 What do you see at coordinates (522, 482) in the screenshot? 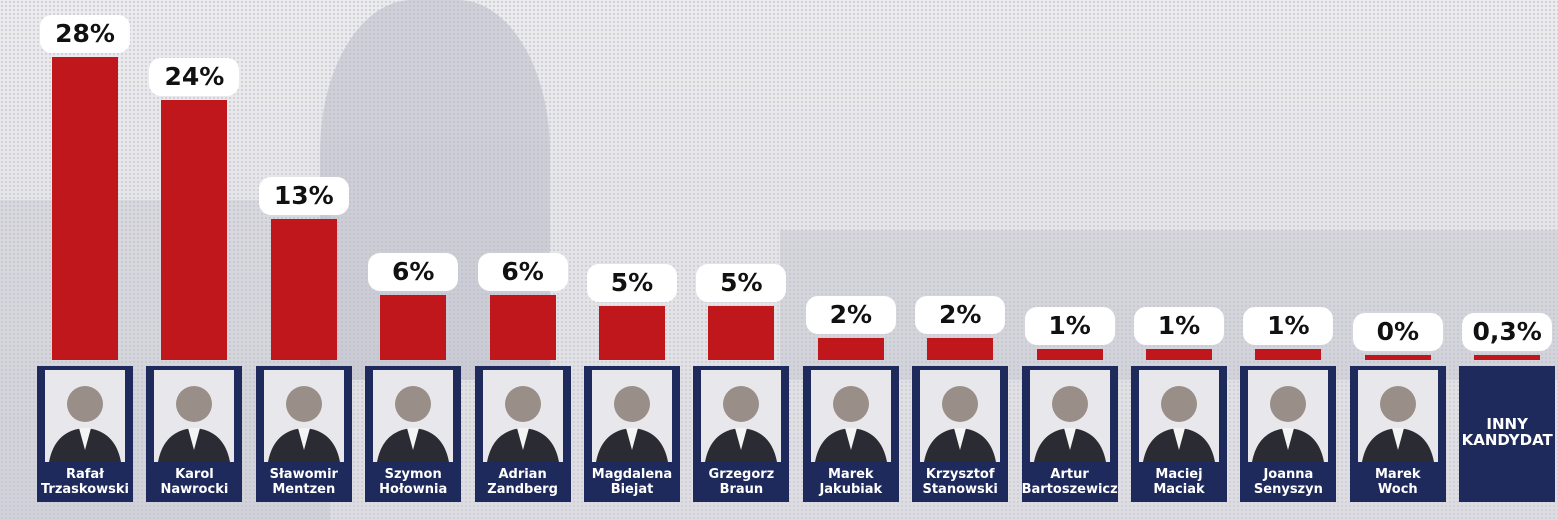
I see `candidate-name: Adrian Zandberg` at bounding box center [522, 482].